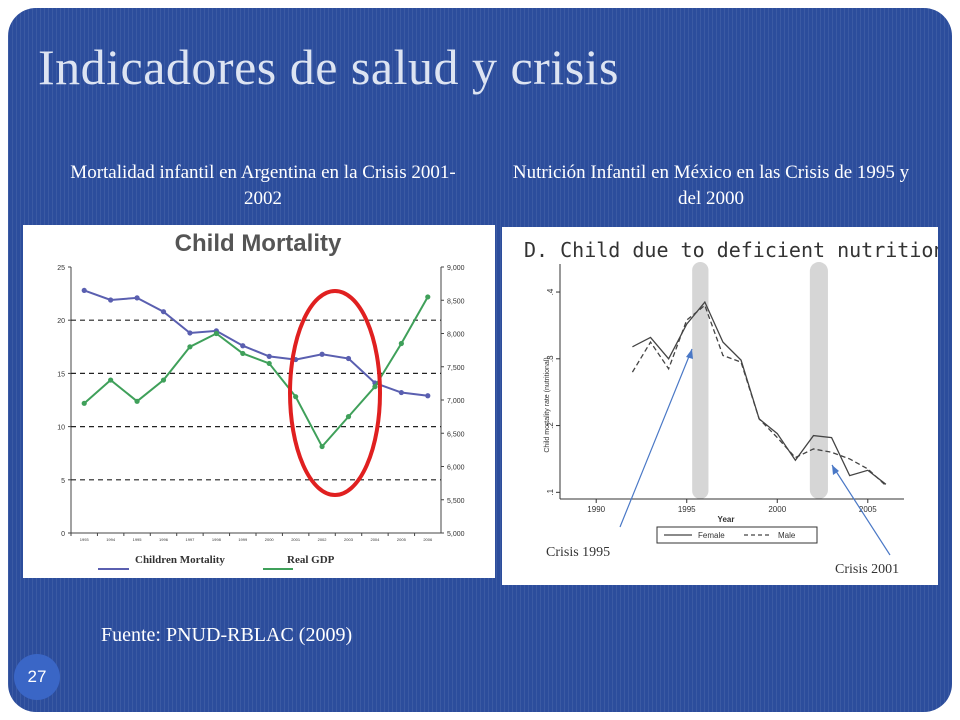  Describe the element at coordinates (335, 393) in the screenshot. I see `crisis-highlight-ellipse` at that location.